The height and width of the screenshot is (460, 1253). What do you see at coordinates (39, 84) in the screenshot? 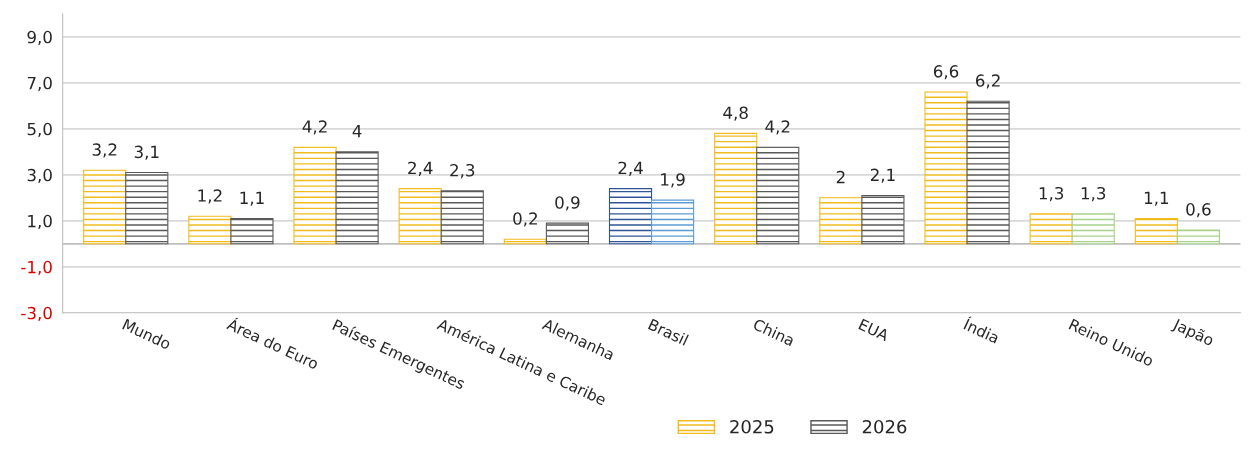
I see `y-tick-label: 7,0` at bounding box center [39, 84].